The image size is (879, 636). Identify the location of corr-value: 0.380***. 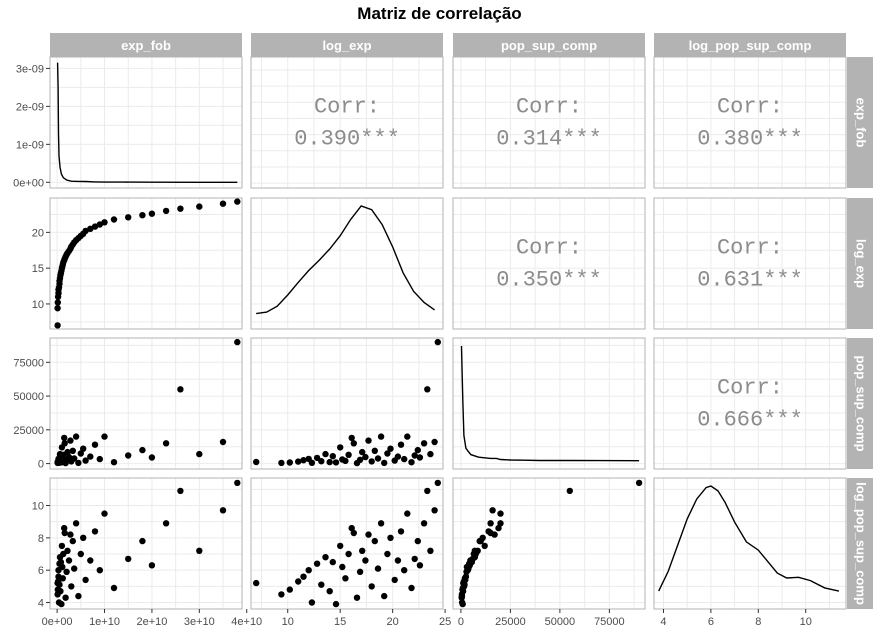
(750, 139).